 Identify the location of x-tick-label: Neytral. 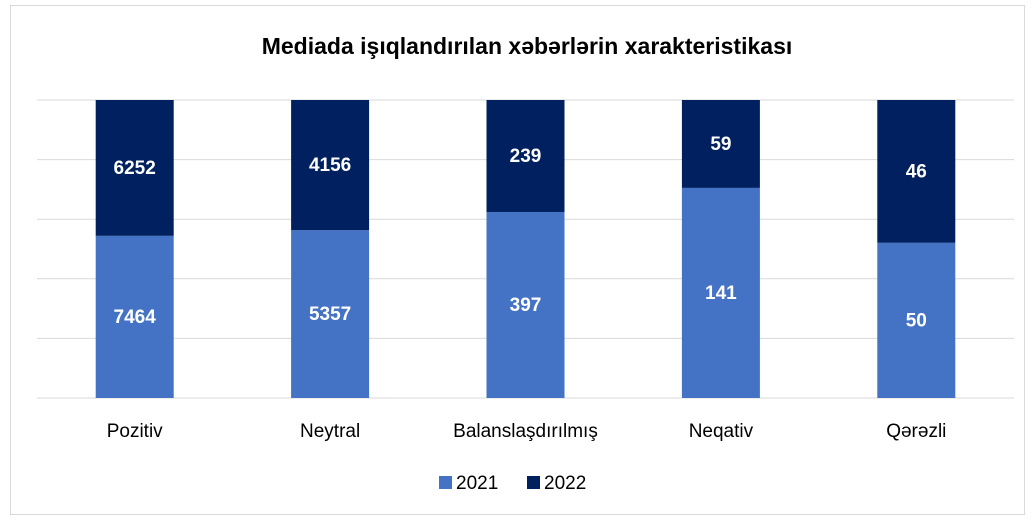
(330, 431).